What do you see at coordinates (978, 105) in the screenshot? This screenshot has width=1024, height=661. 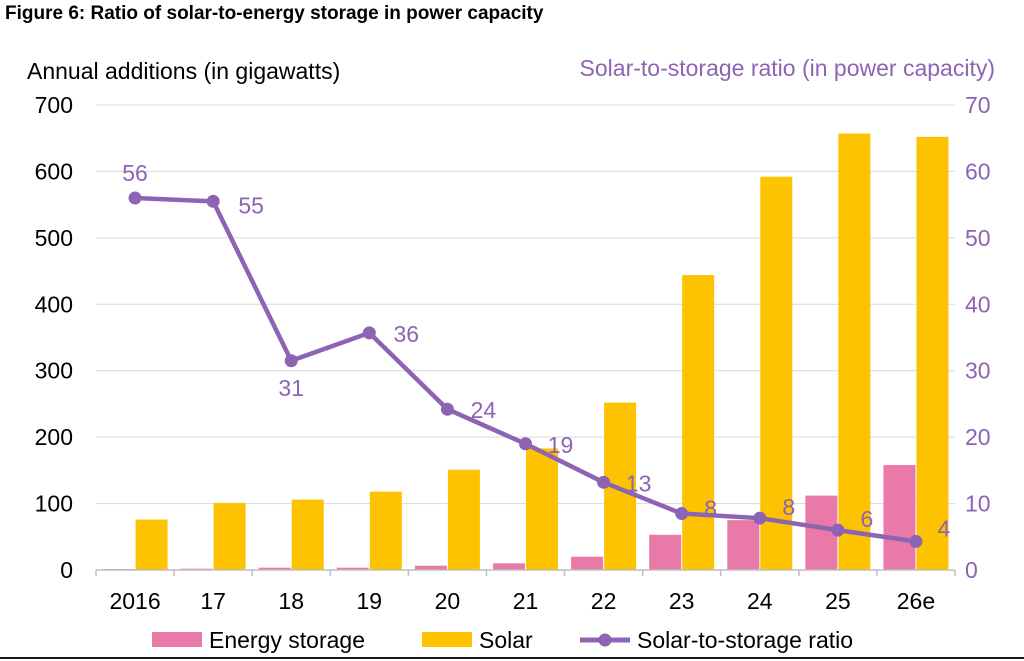 I see `right-tick-label: 70` at bounding box center [978, 105].